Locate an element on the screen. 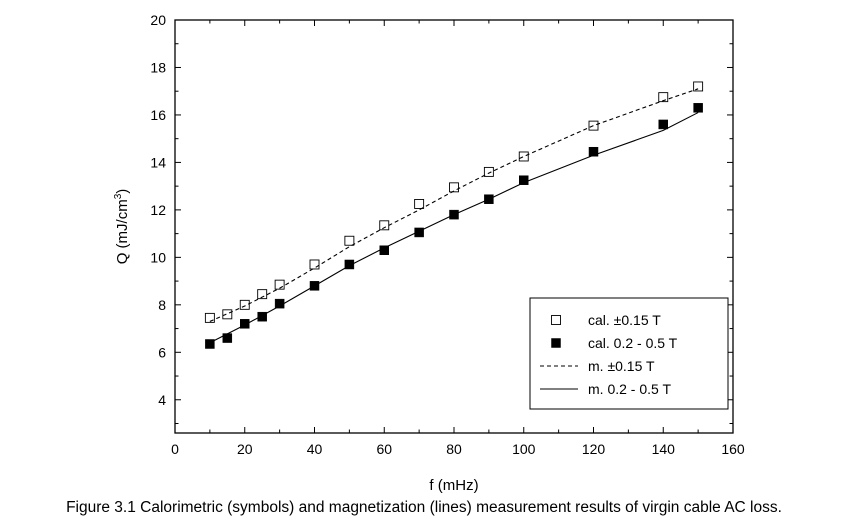 This screenshot has height=527, width=848. legend-box is located at coordinates (629, 353).